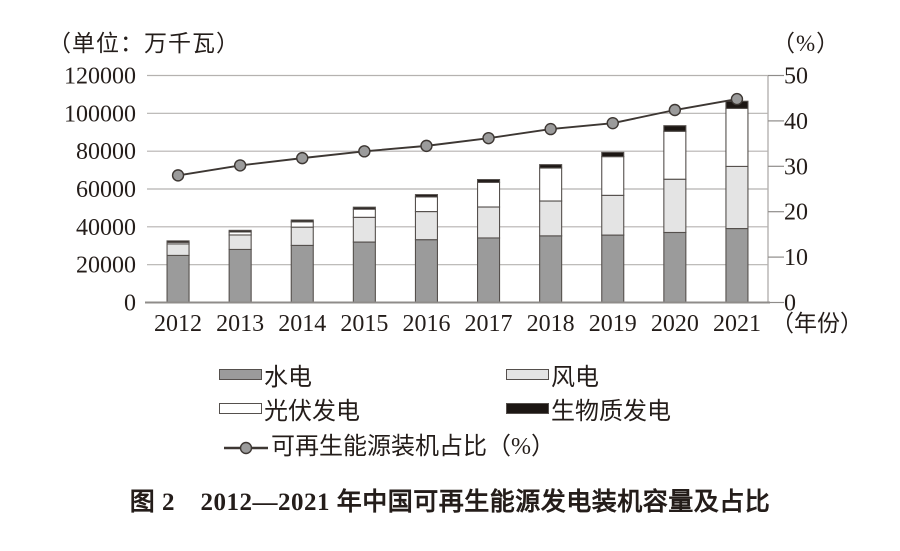 The height and width of the screenshot is (551, 900). What do you see at coordinates (613, 215) in the screenshot?
I see `bar-segment-wind-2019` at bounding box center [613, 215].